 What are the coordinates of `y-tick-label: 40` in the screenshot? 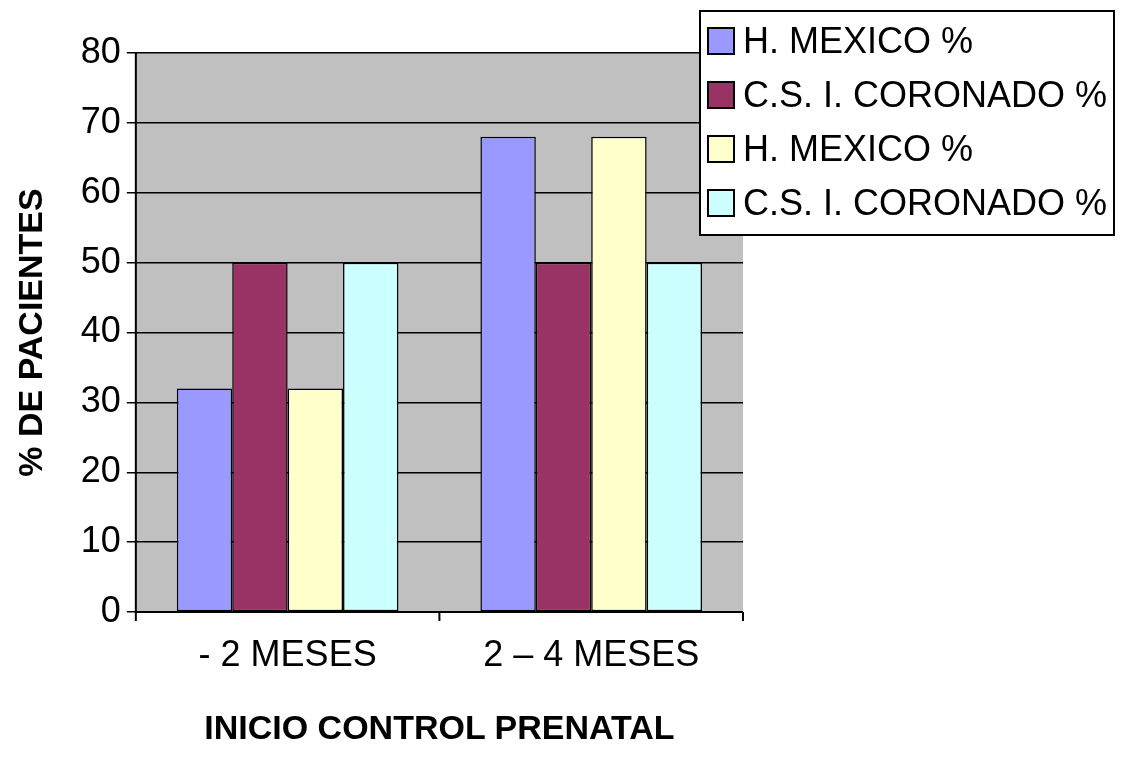 It's located at (100, 330).